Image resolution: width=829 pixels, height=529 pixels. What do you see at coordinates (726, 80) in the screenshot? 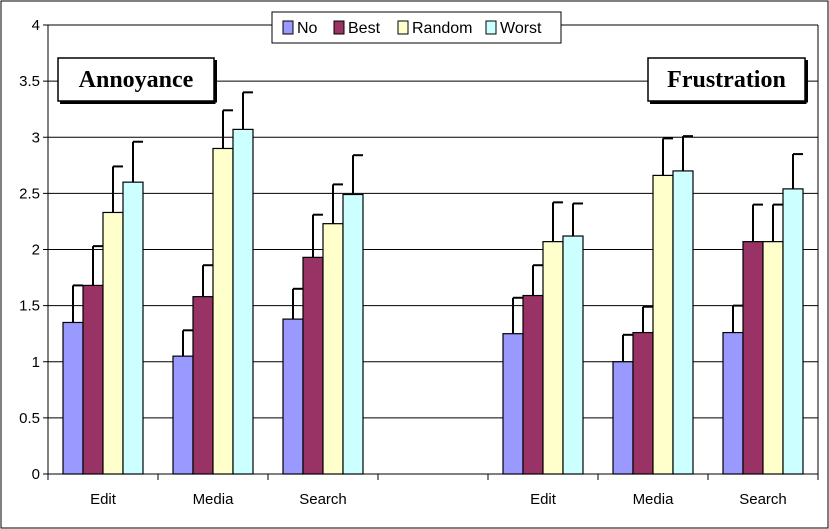
I see `panel-title: Frustration` at bounding box center [726, 80].